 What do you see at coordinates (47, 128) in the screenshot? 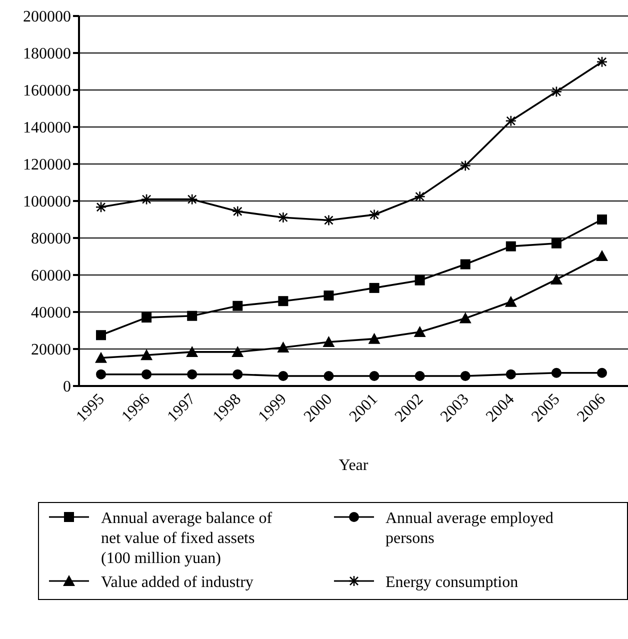
I see `y-tick-label: 140000` at bounding box center [47, 128].